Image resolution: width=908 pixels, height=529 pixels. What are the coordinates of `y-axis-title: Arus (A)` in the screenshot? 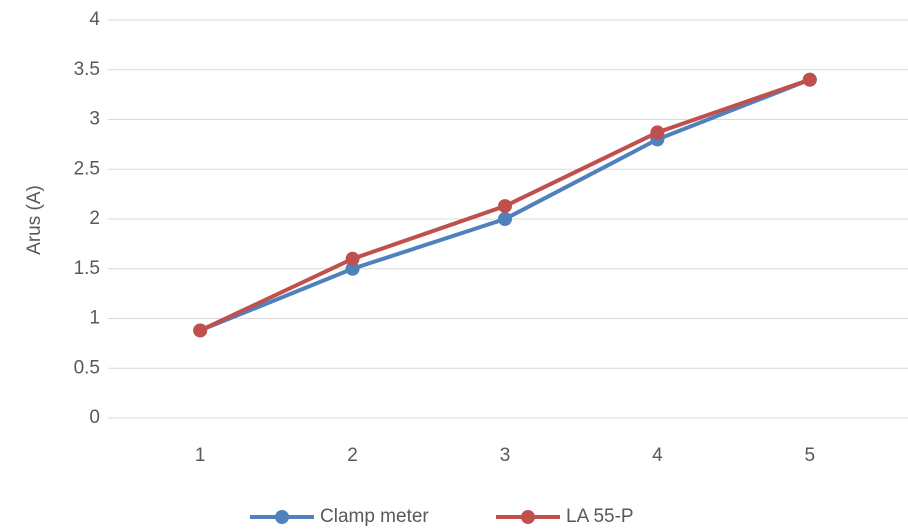 It's located at (34, 220).